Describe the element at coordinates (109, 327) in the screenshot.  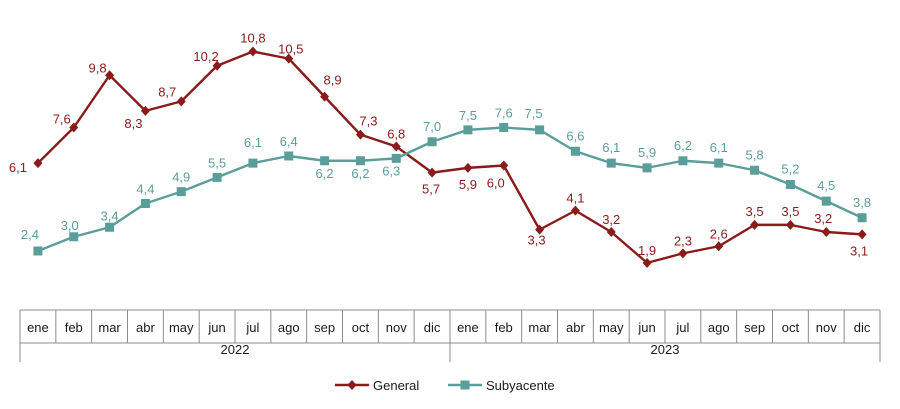
I see `tick-label-mar: mar` at that location.